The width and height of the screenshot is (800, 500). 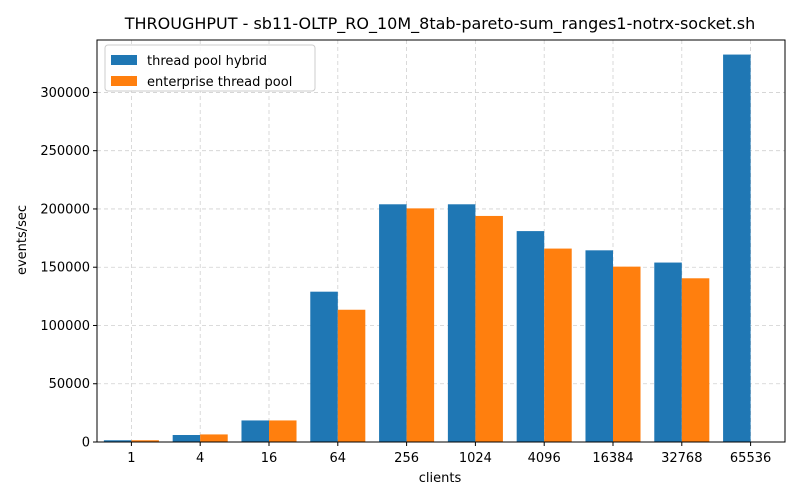 I want to click on y-tick-label: 150000, so click(x=65, y=268).